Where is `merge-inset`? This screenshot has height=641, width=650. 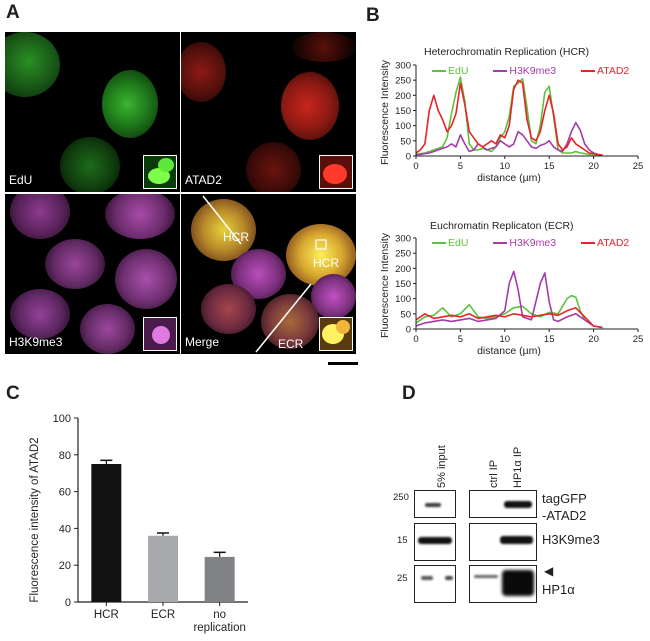 merge-inset is located at coordinates (336, 334).